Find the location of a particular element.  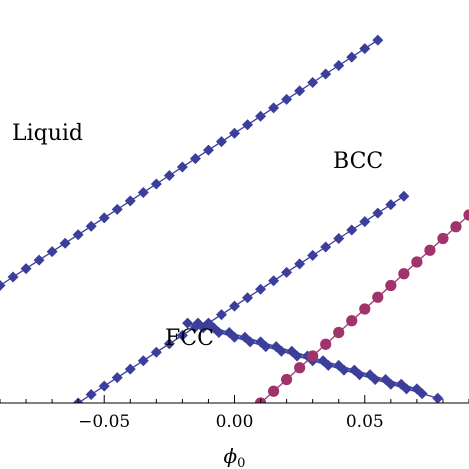

x-tick-label: 0.00 is located at coordinates (235, 422).